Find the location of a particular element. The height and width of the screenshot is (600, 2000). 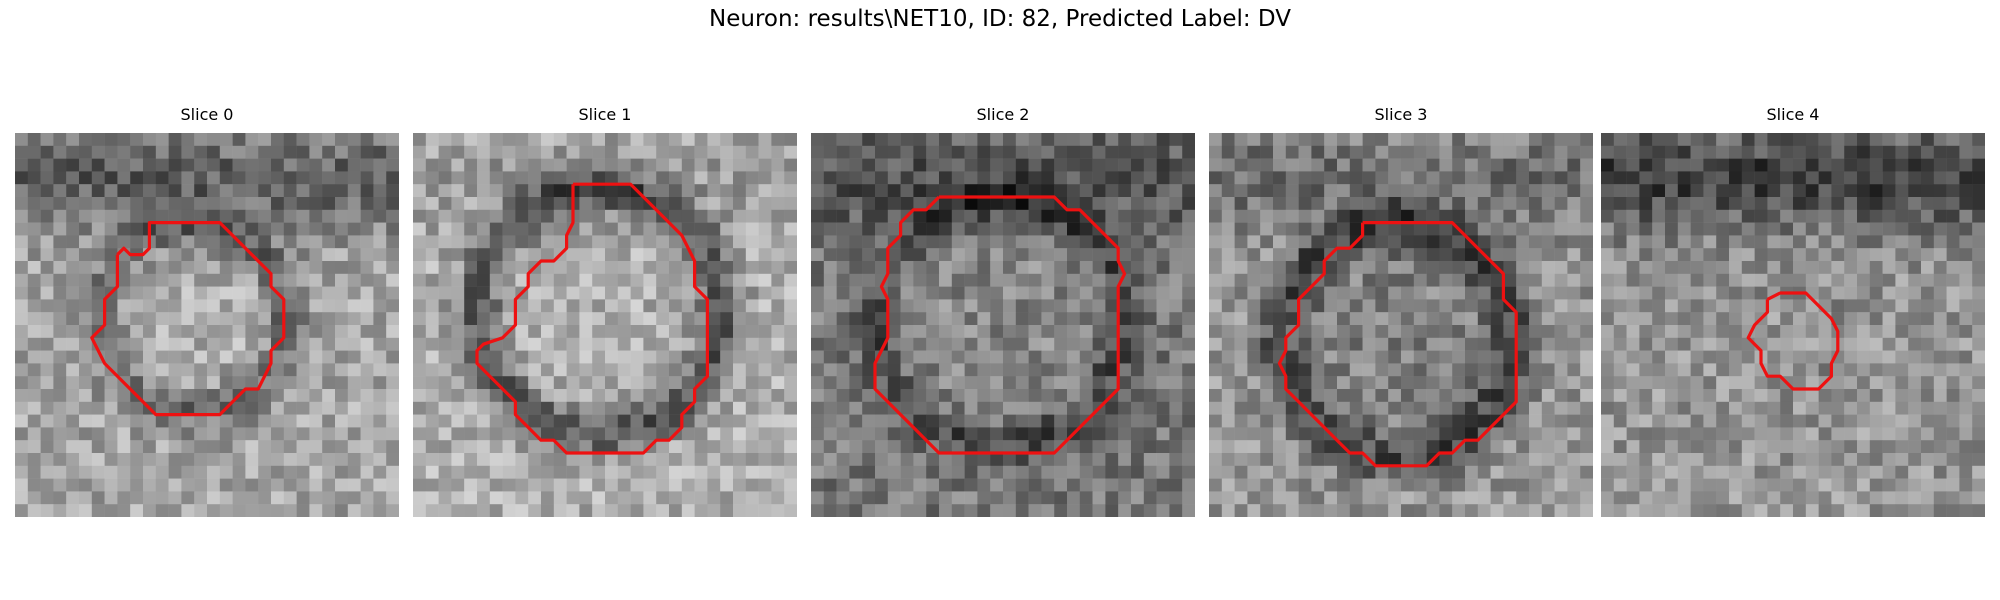

slice-title: Slice 2 is located at coordinates (1003, 114).